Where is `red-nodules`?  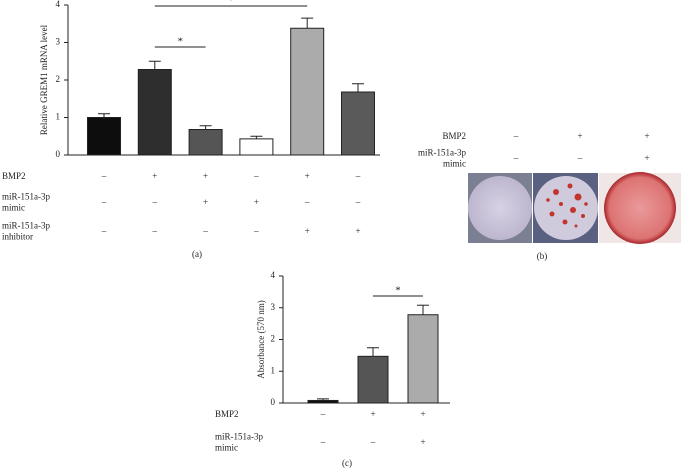 red-nodules is located at coordinates (567, 205).